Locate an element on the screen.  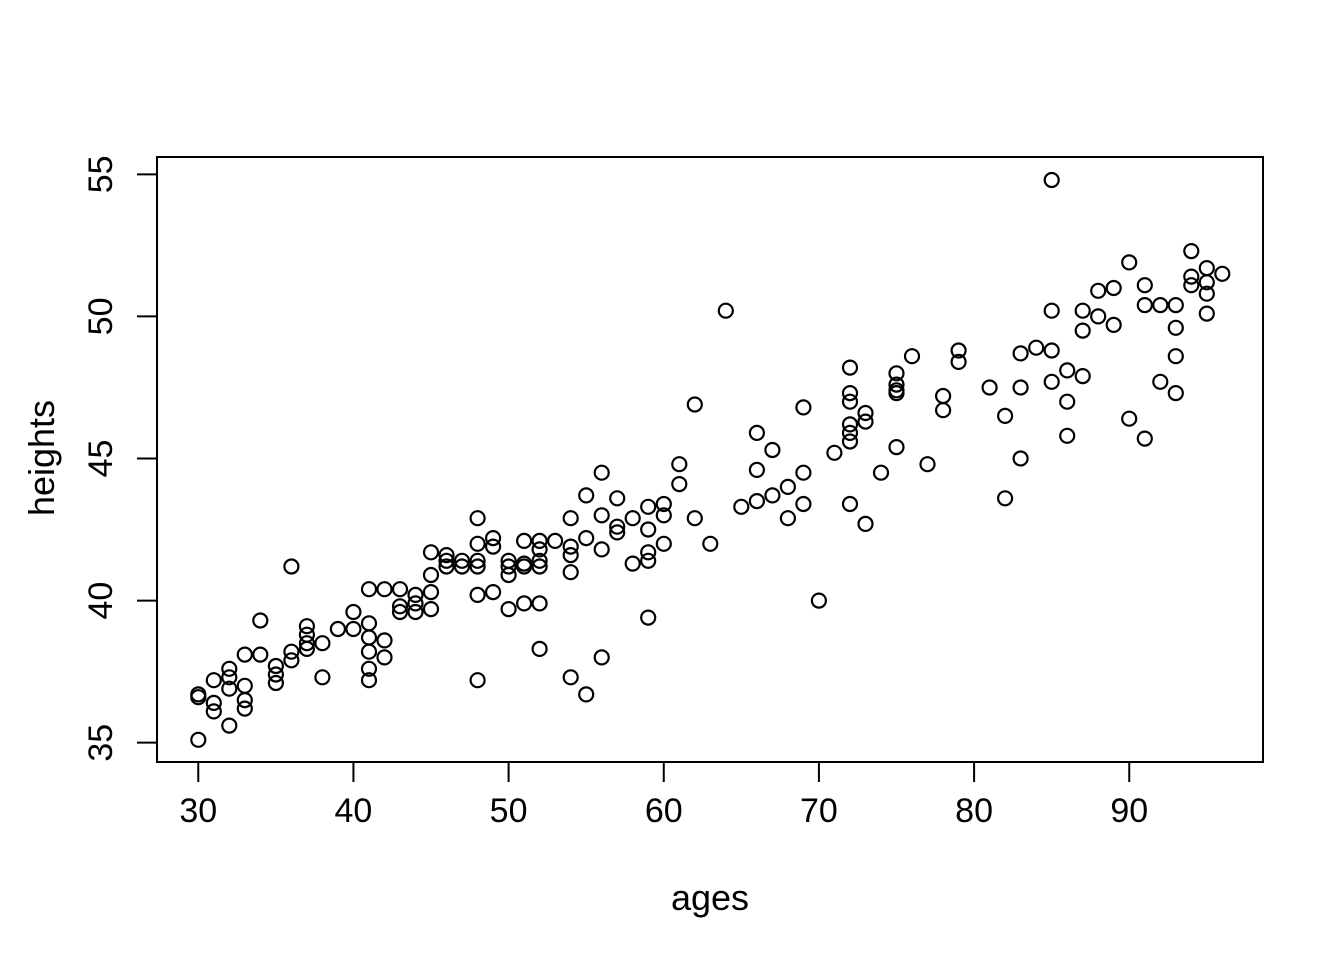
y-tick-label: 50 is located at coordinates (101, 317).